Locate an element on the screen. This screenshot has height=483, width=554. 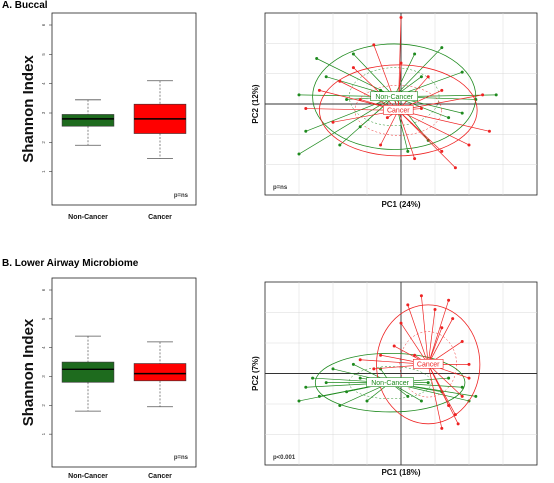
panel-b-box-frame is located at coordinates (124, 372).